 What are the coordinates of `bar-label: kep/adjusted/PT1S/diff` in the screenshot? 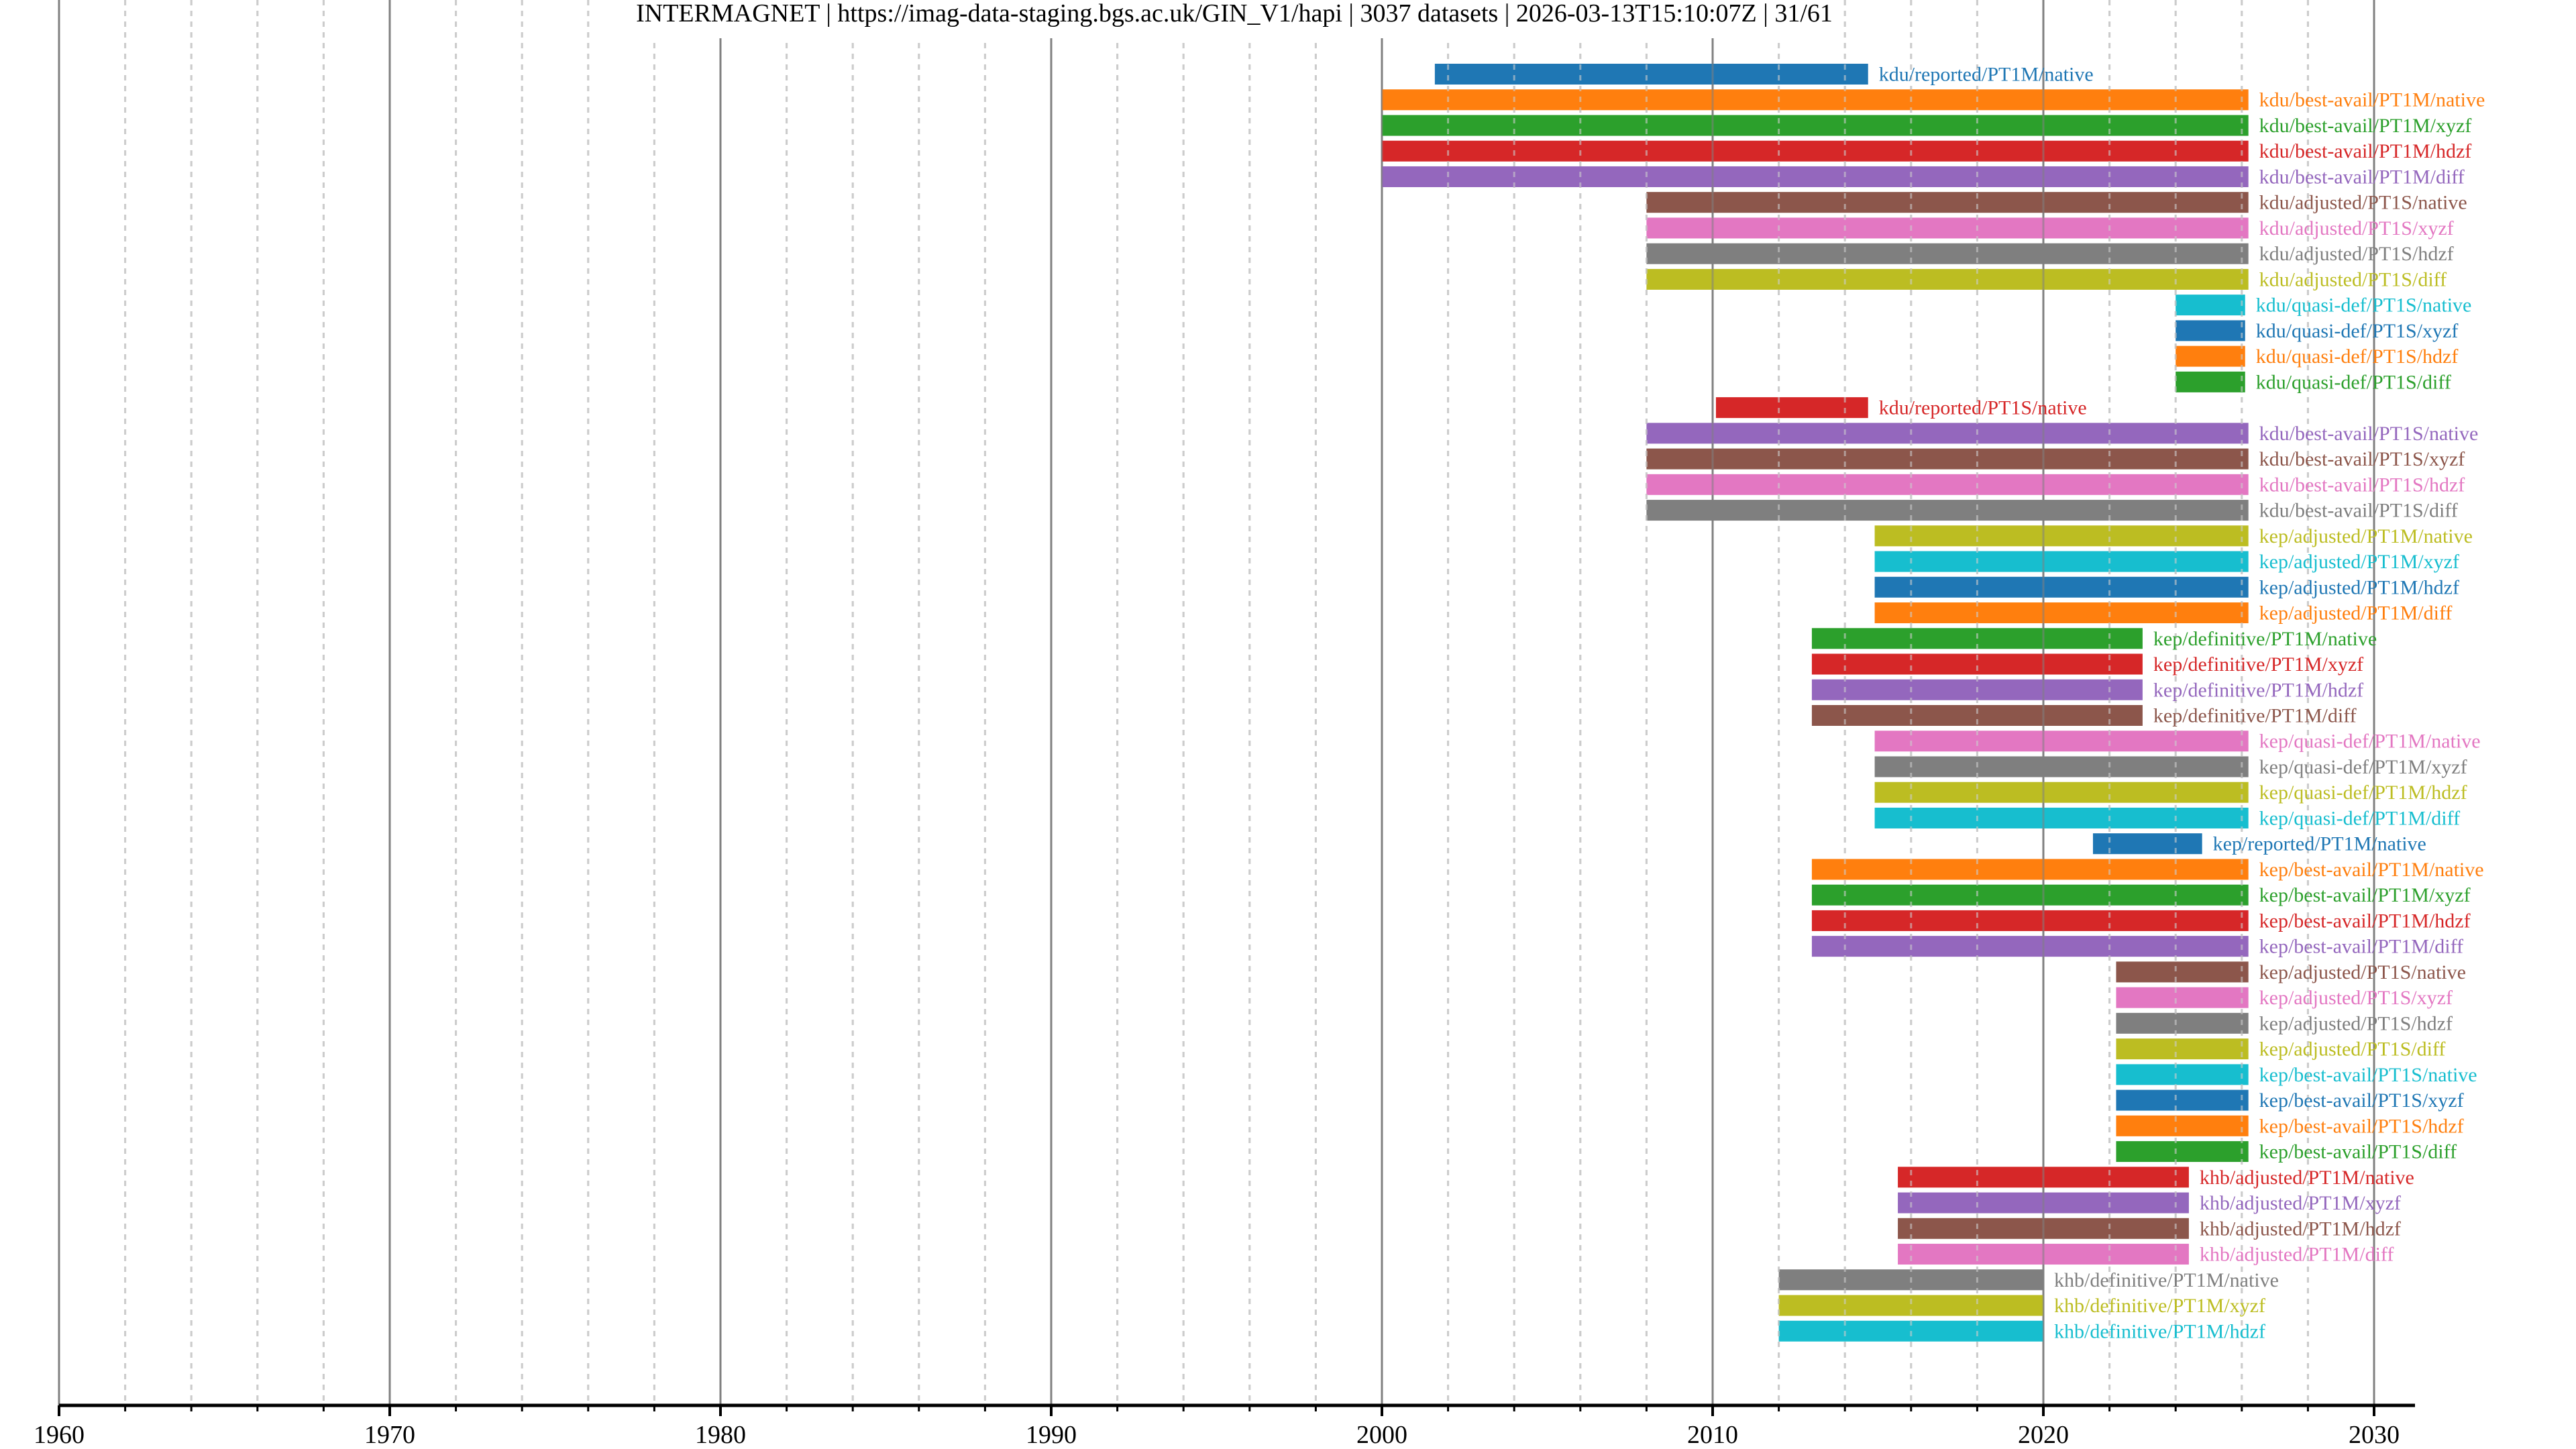 It's located at (2352, 1049).